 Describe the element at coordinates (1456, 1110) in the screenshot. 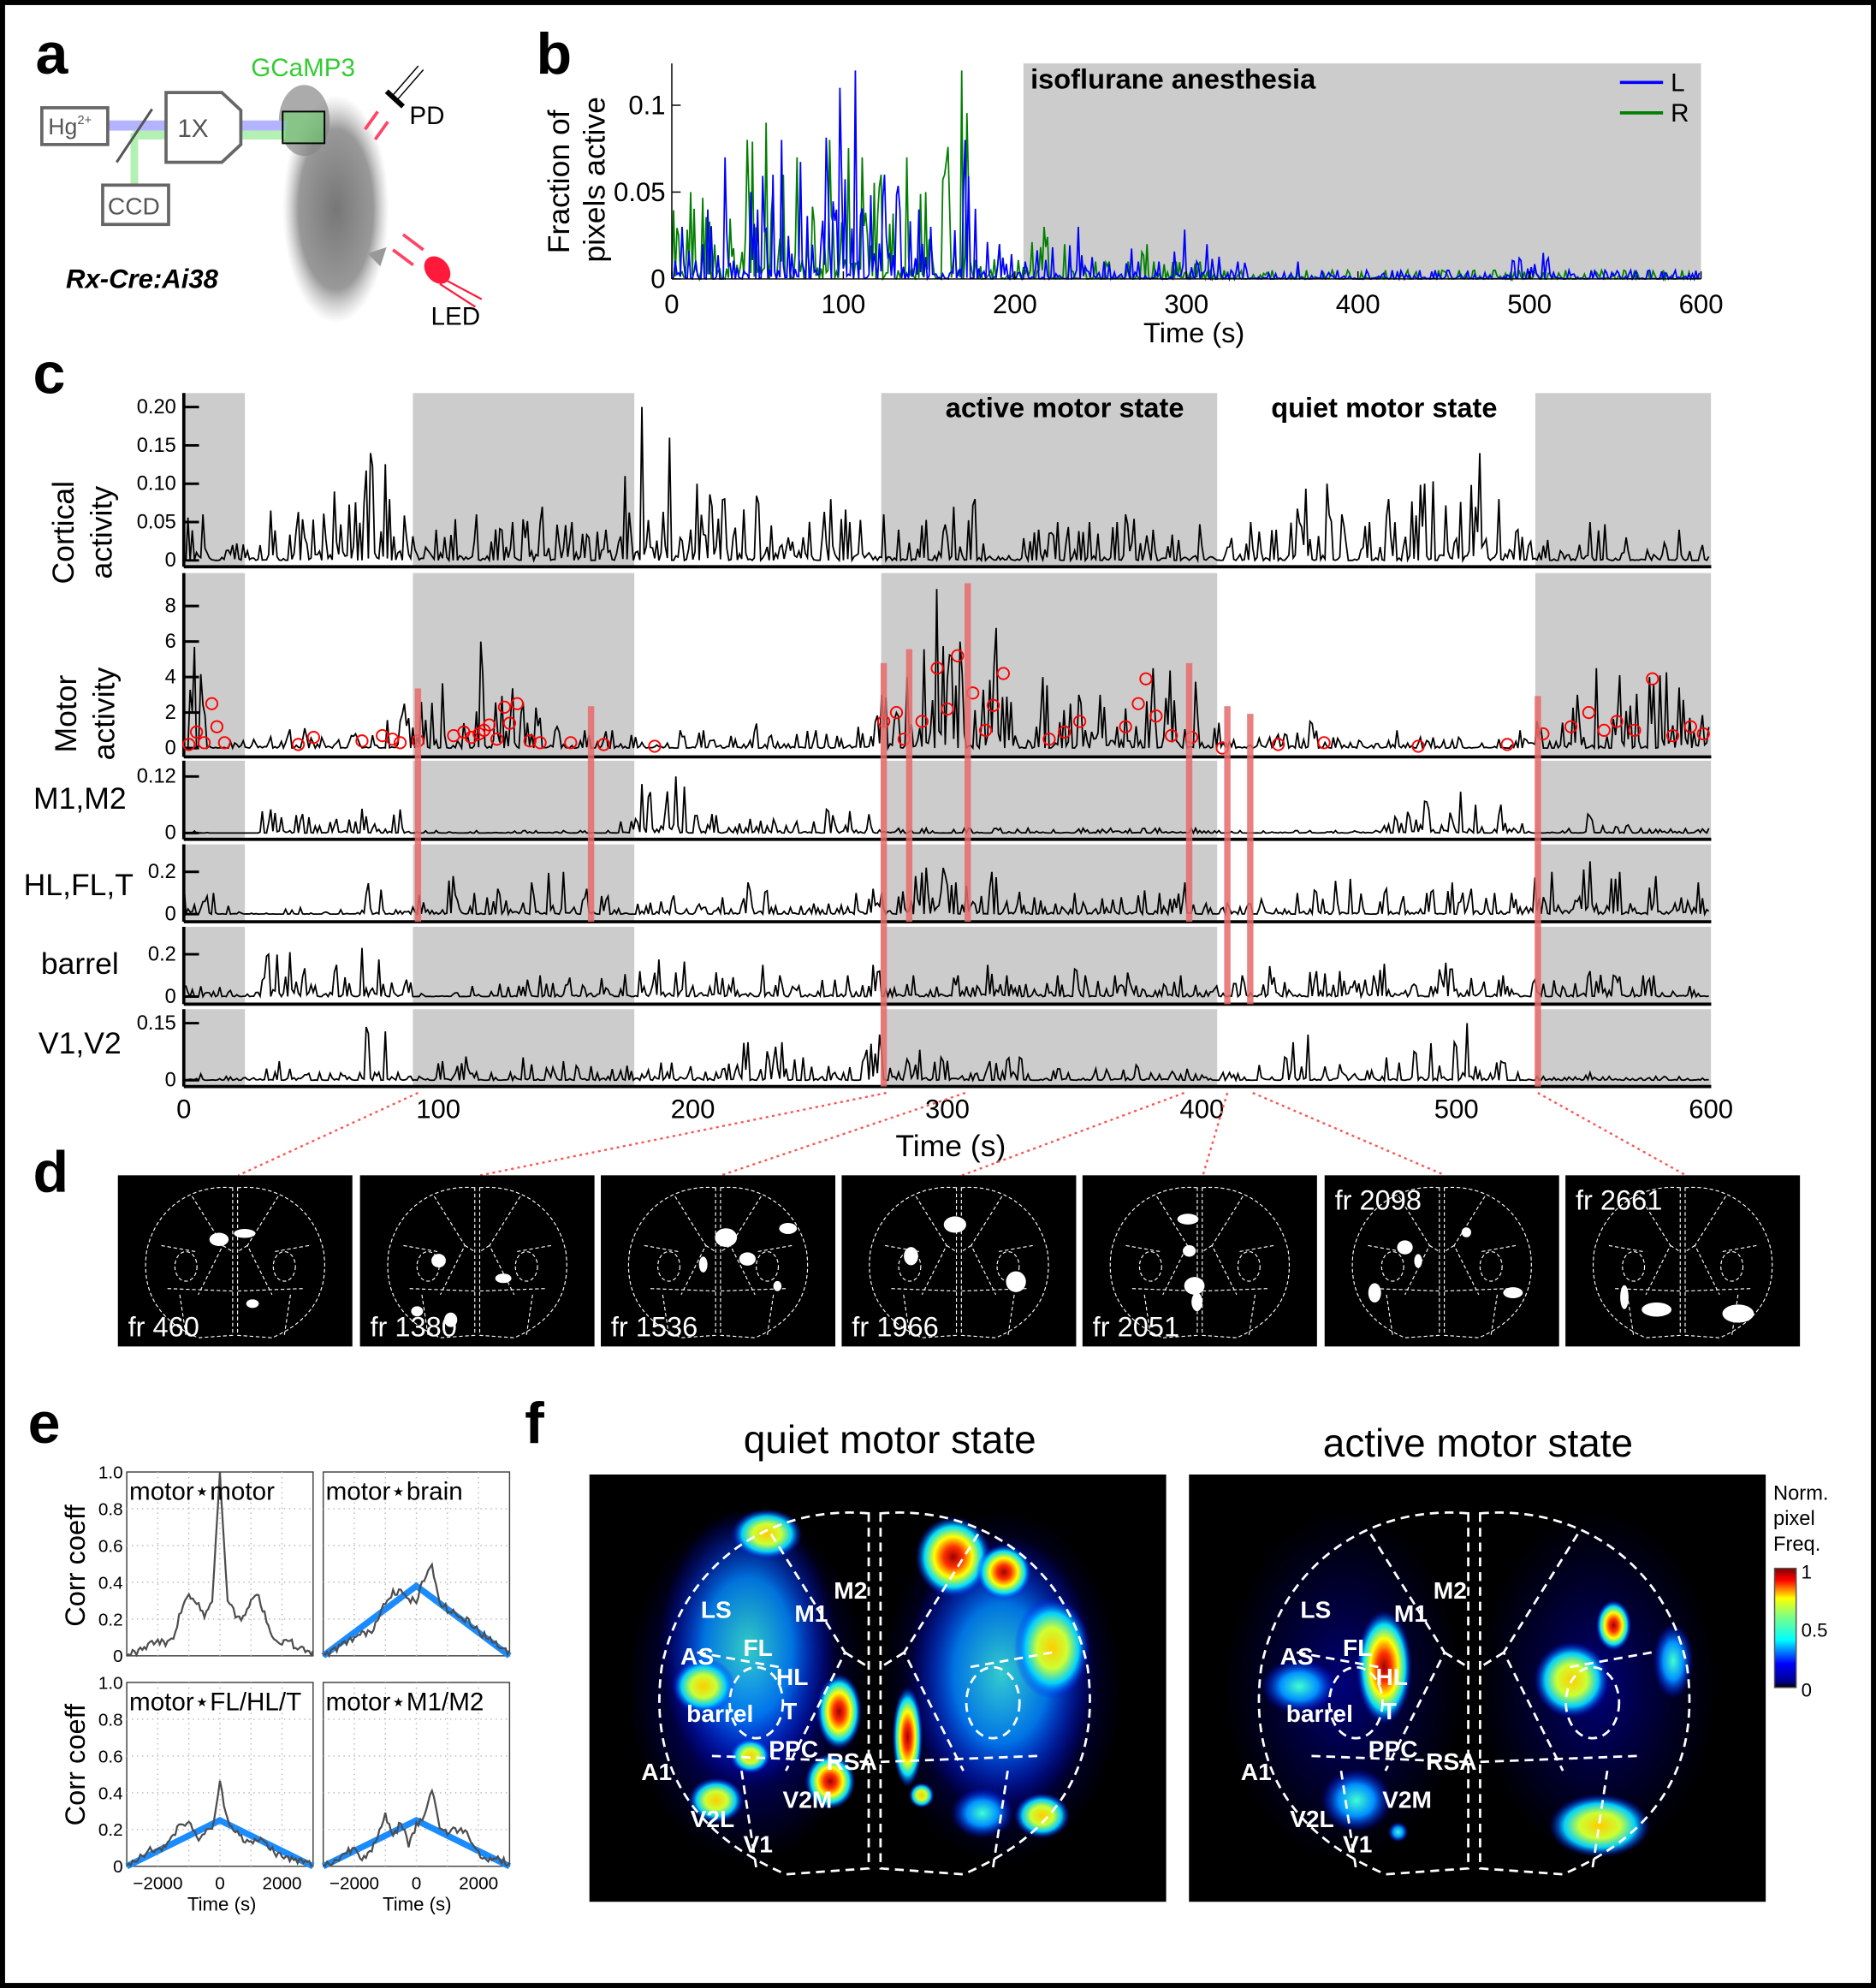

I see `c-xtick-label: 500` at that location.